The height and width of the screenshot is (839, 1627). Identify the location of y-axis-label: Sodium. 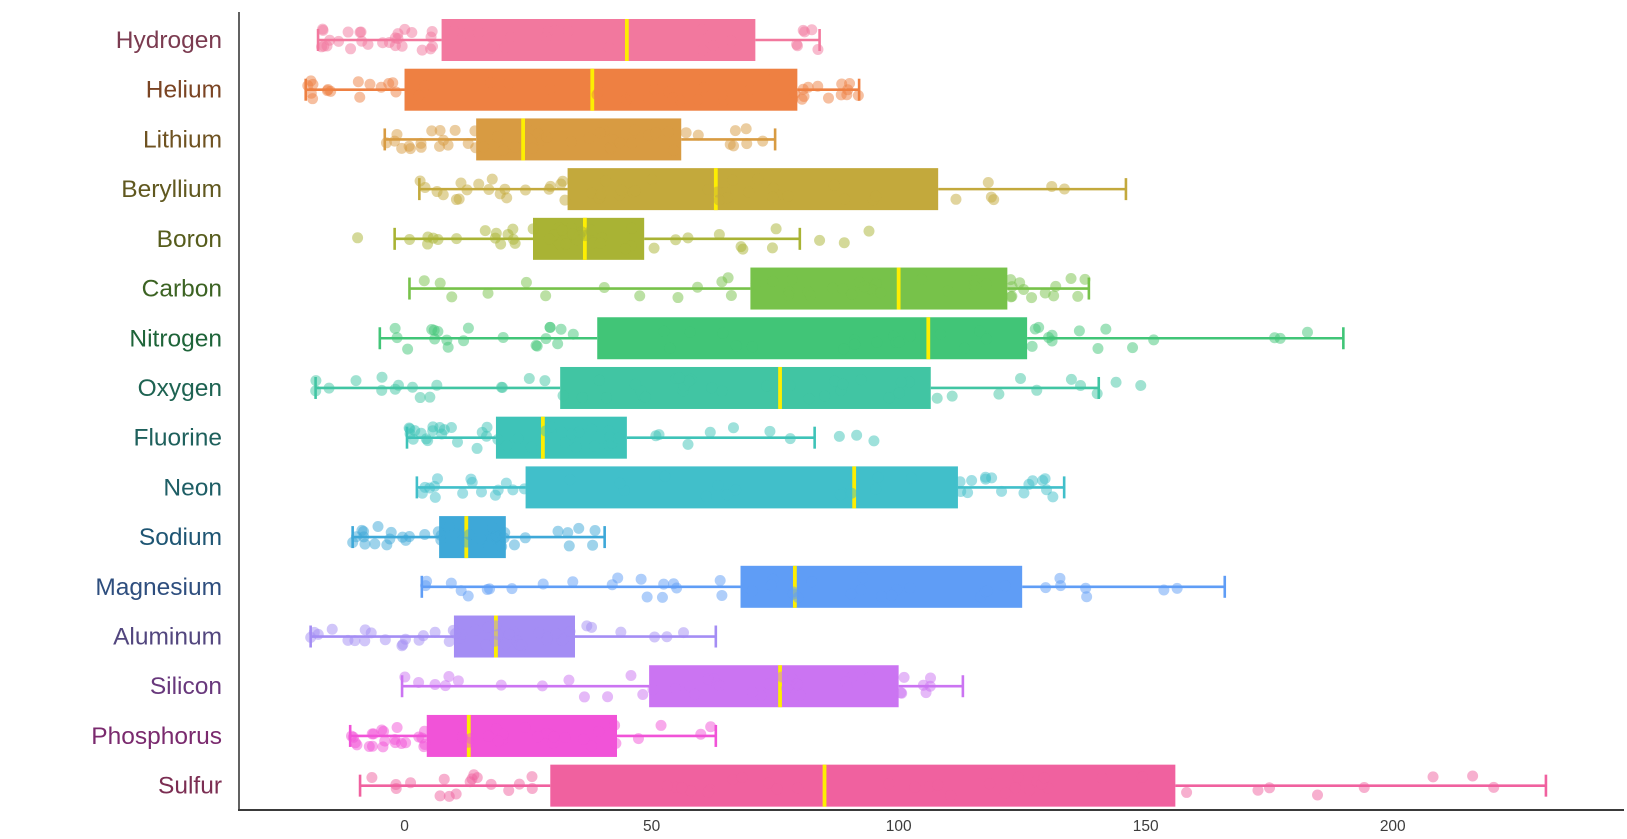
(180, 537).